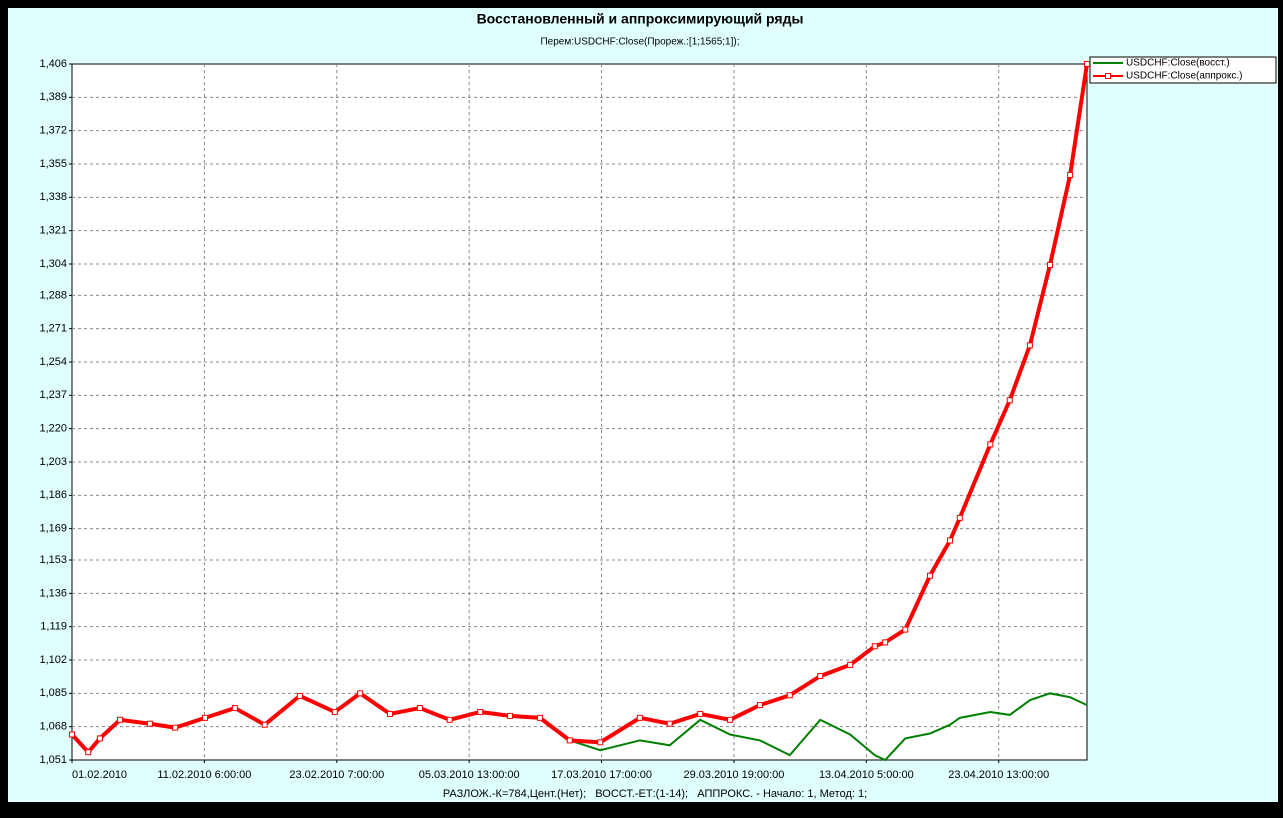  Describe the element at coordinates (53, 593) in the screenshot. I see `y-tick-label: 1,136` at that location.